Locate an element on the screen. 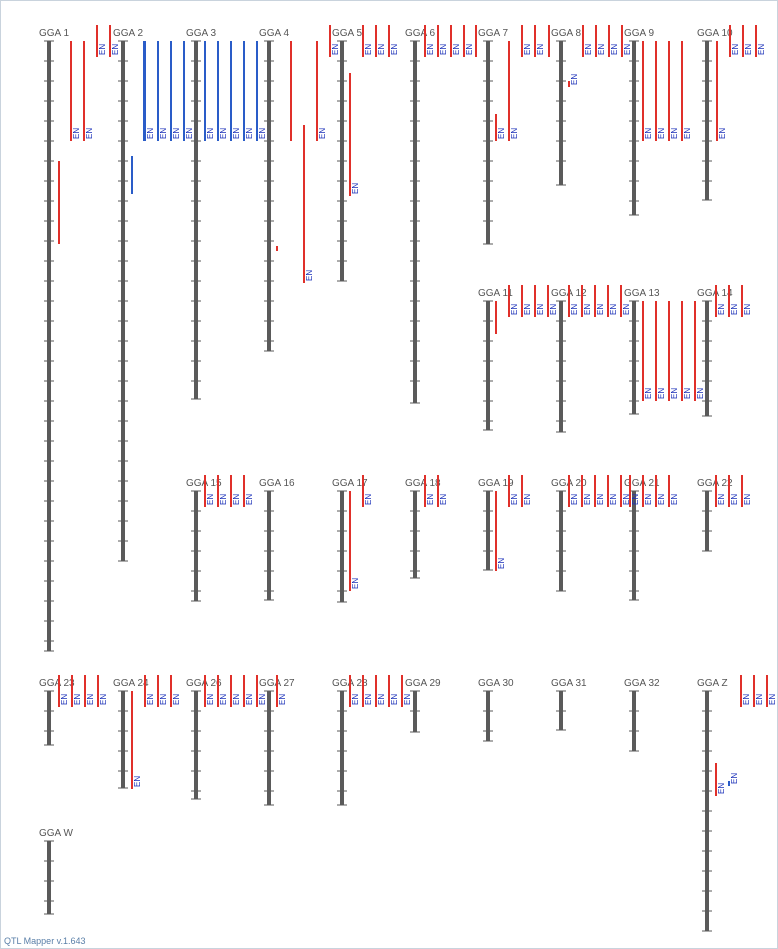 Image resolution: width=778 pixels, height=949 pixels. chromosome-gga-2: GGA 2 EN EN EN EN EN EN is located at coordinates (145, 293).